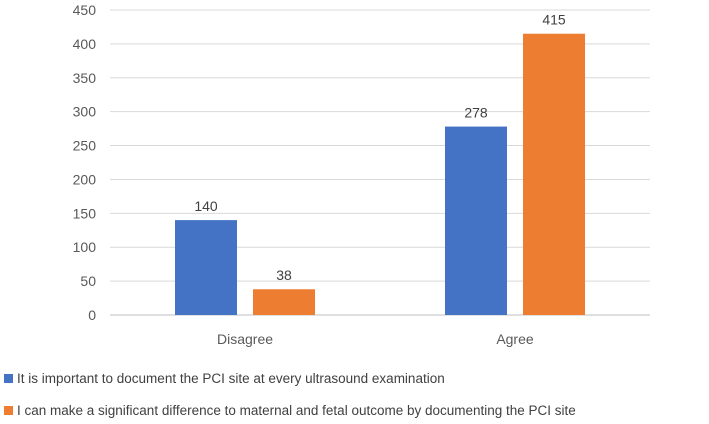 The width and height of the screenshot is (709, 424). What do you see at coordinates (85, 179) in the screenshot?
I see `y-tick-label-4: 200` at bounding box center [85, 179].